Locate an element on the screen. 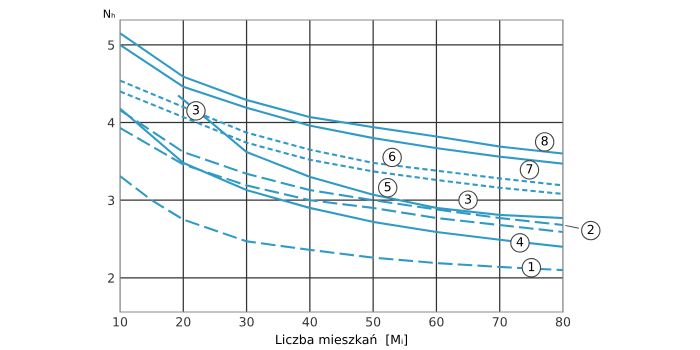 This screenshot has height=350, width=700. y-axis-title: Nₕ is located at coordinates (109, 14).